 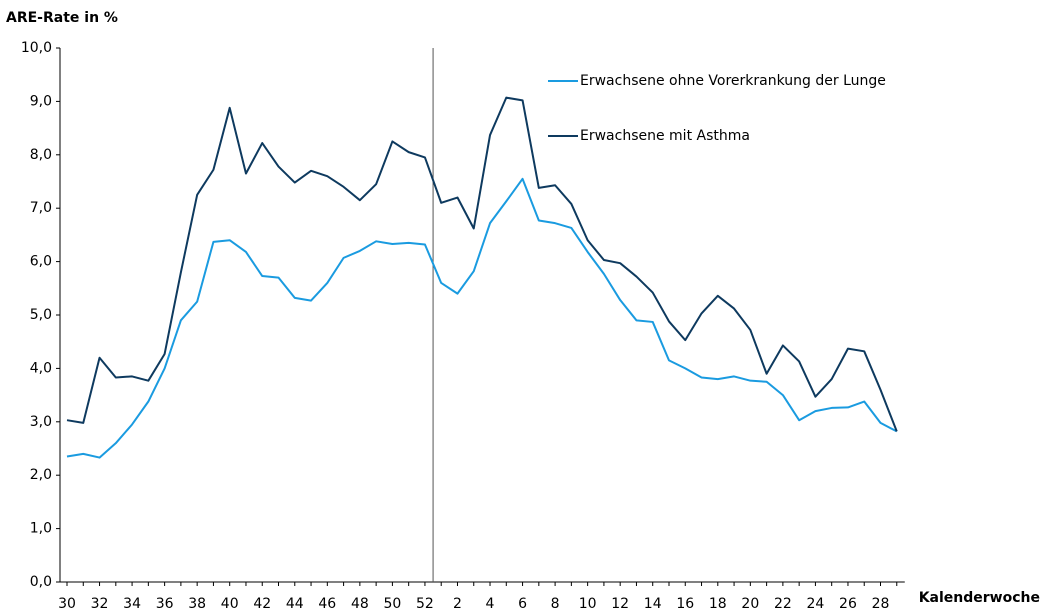 What do you see at coordinates (100, 604) in the screenshot?
I see `x-tick-label: 32` at bounding box center [100, 604].